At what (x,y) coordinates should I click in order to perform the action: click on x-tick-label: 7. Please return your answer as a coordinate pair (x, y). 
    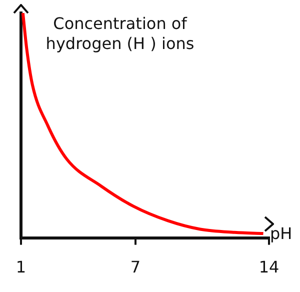
    Looking at the image, I should click on (135, 267).